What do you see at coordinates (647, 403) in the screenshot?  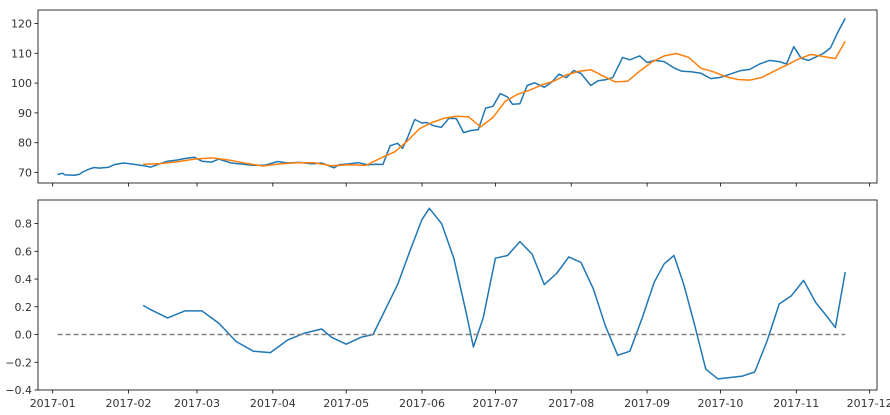 I see `x-tick-label: 2017-09` at bounding box center [647, 403].